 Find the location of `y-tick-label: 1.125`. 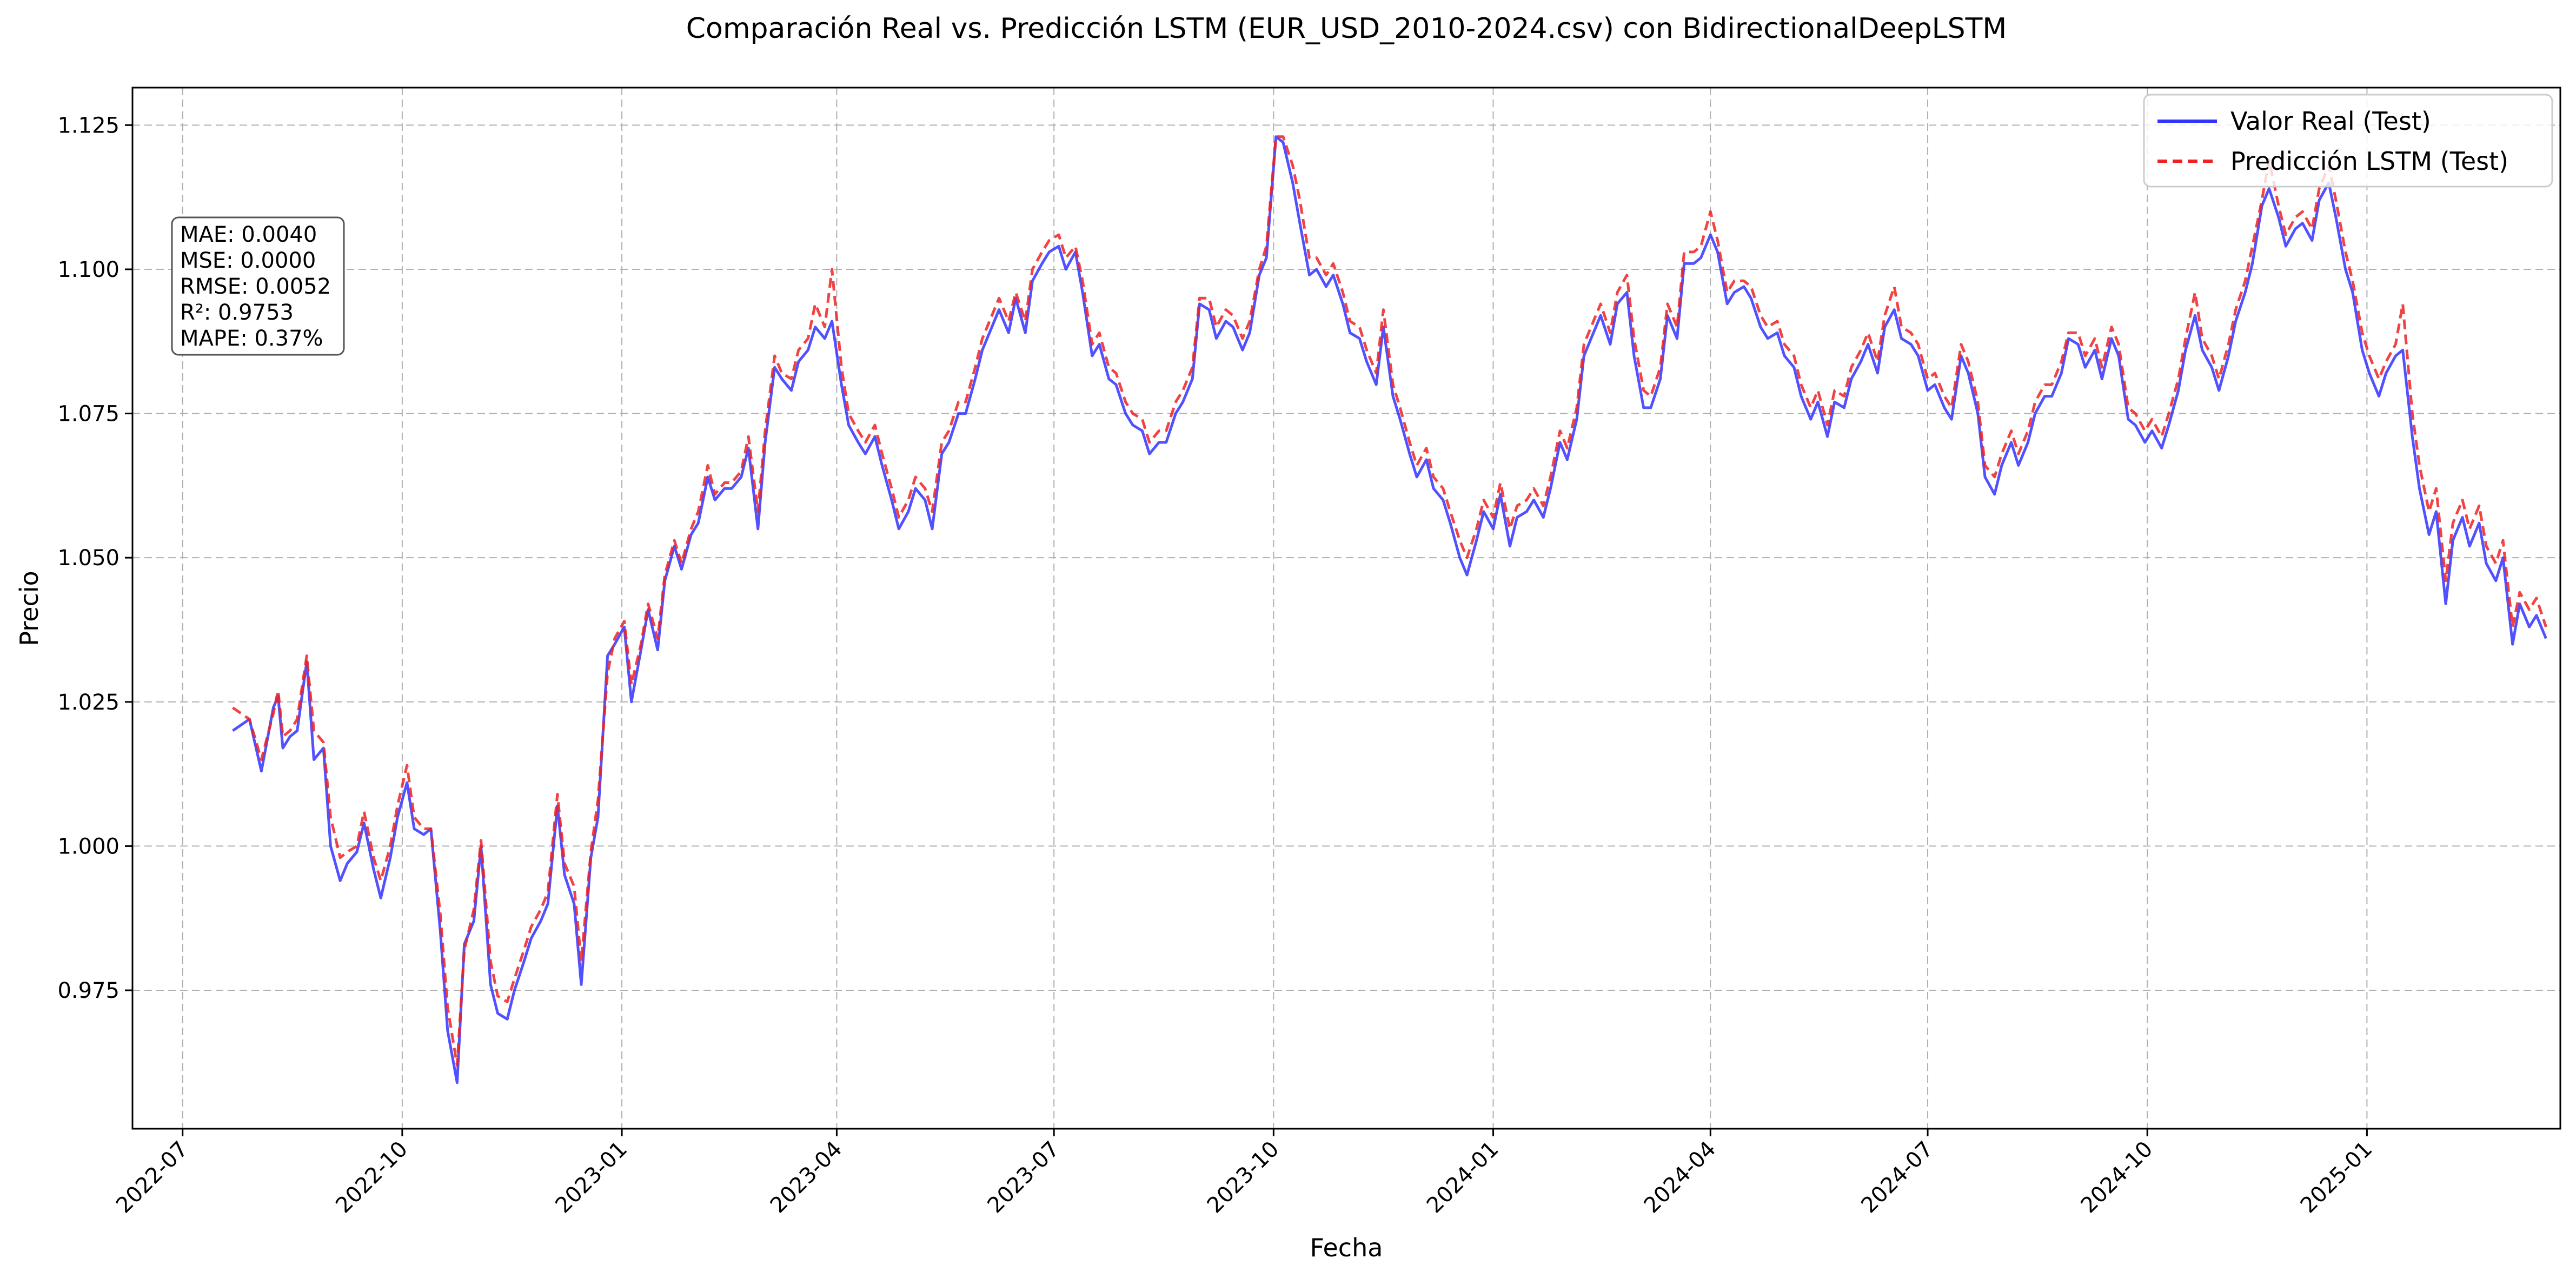

y-tick-label: 1.125 is located at coordinates (88, 125).